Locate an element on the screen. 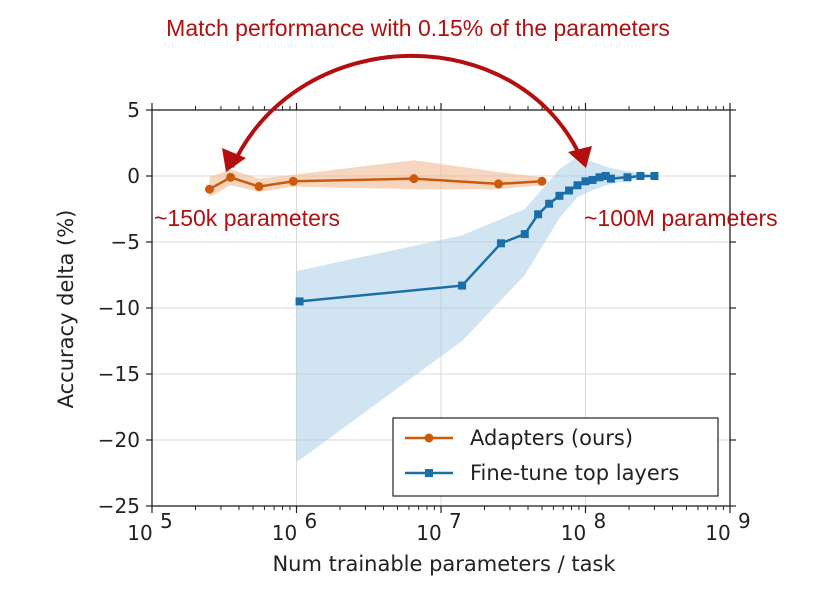 The width and height of the screenshot is (828, 606). x-tick-exponent: 5 is located at coordinates (166, 521).